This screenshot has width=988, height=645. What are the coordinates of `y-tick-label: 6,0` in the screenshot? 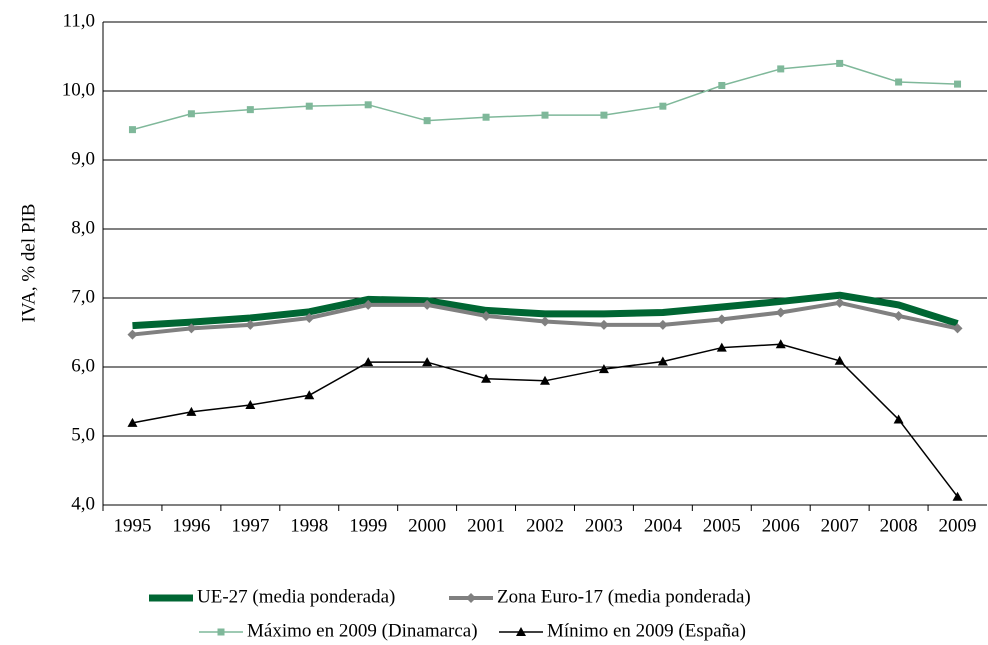 It's located at (83, 365).